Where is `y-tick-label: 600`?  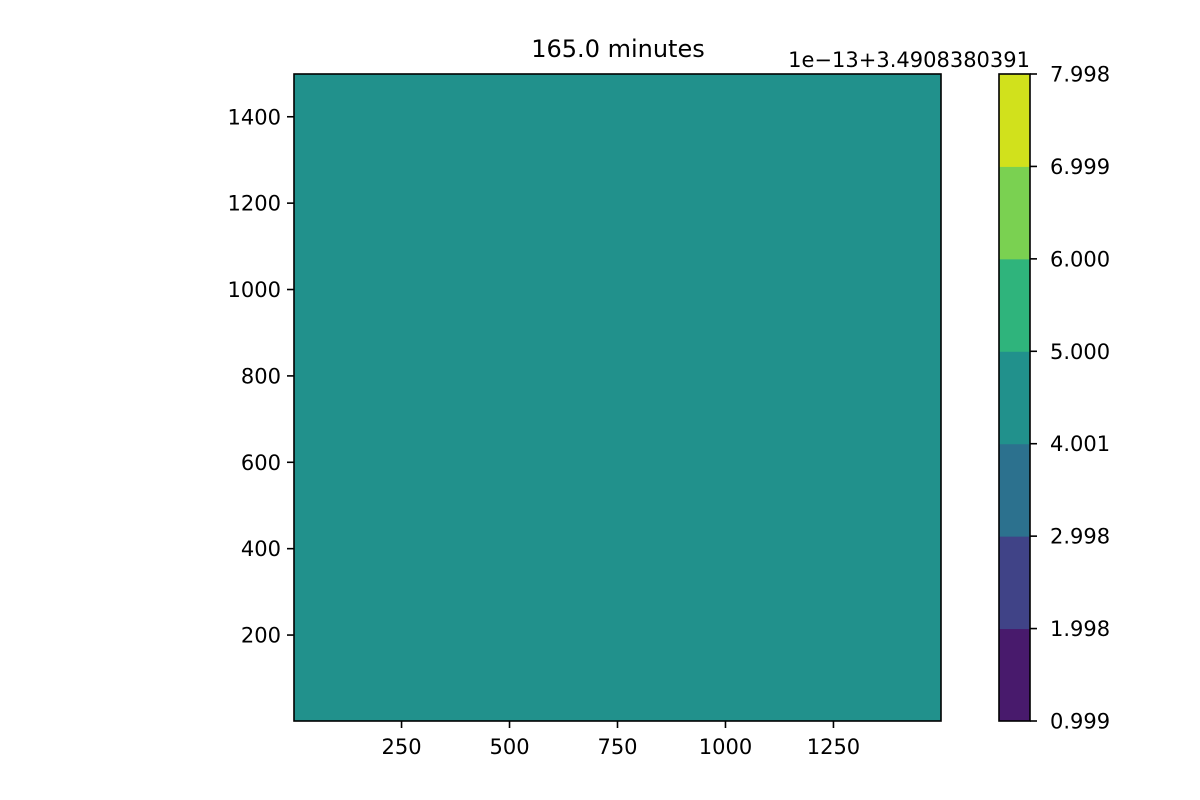 y-tick-label: 600 is located at coordinates (261, 463).